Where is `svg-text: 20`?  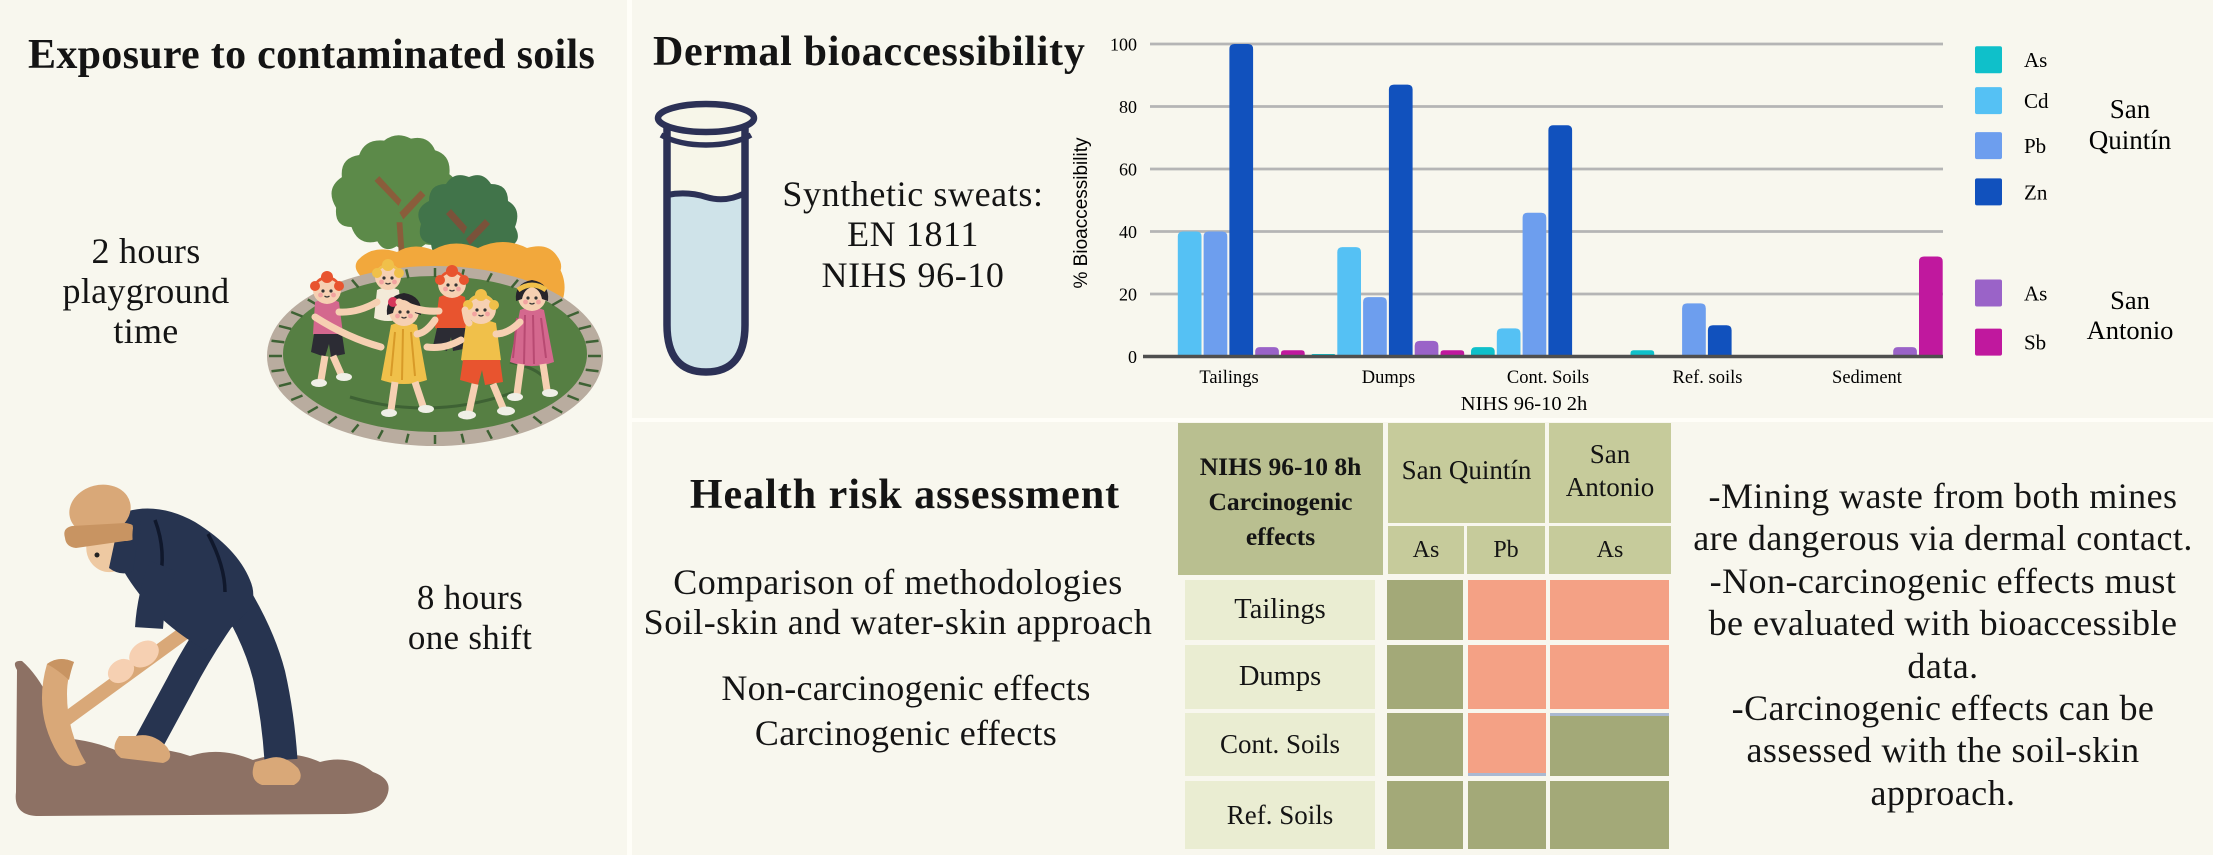 svg-text: 20 is located at coordinates (1128, 295).